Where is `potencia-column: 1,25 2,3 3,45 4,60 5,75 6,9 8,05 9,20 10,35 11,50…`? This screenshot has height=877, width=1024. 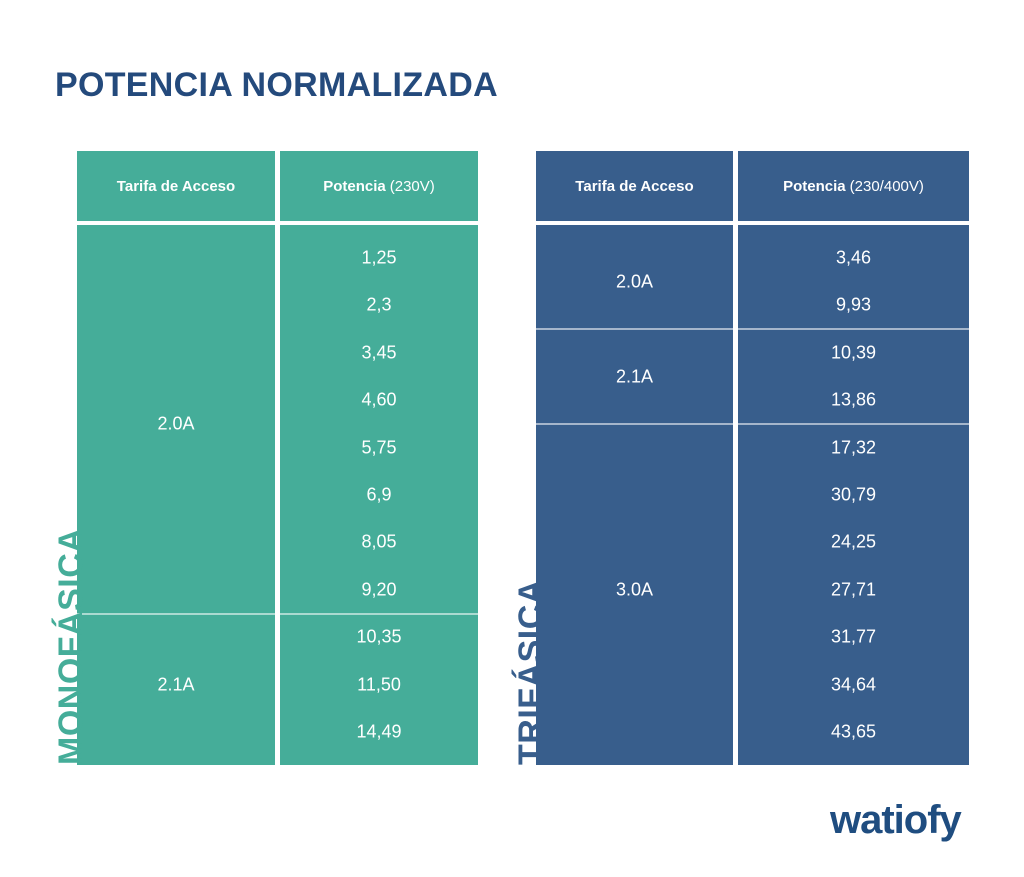 potencia-column: 1,25 2,3 3,45 4,60 5,75 6,9 8,05 9,20 10,35 11,50… is located at coordinates (379, 495).